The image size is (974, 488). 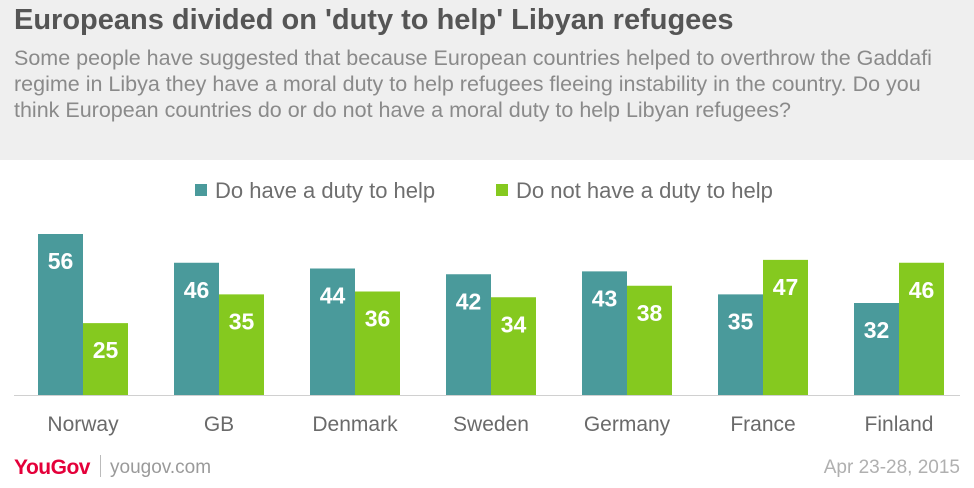 I want to click on bar-norway-have-duty, so click(x=60, y=314).